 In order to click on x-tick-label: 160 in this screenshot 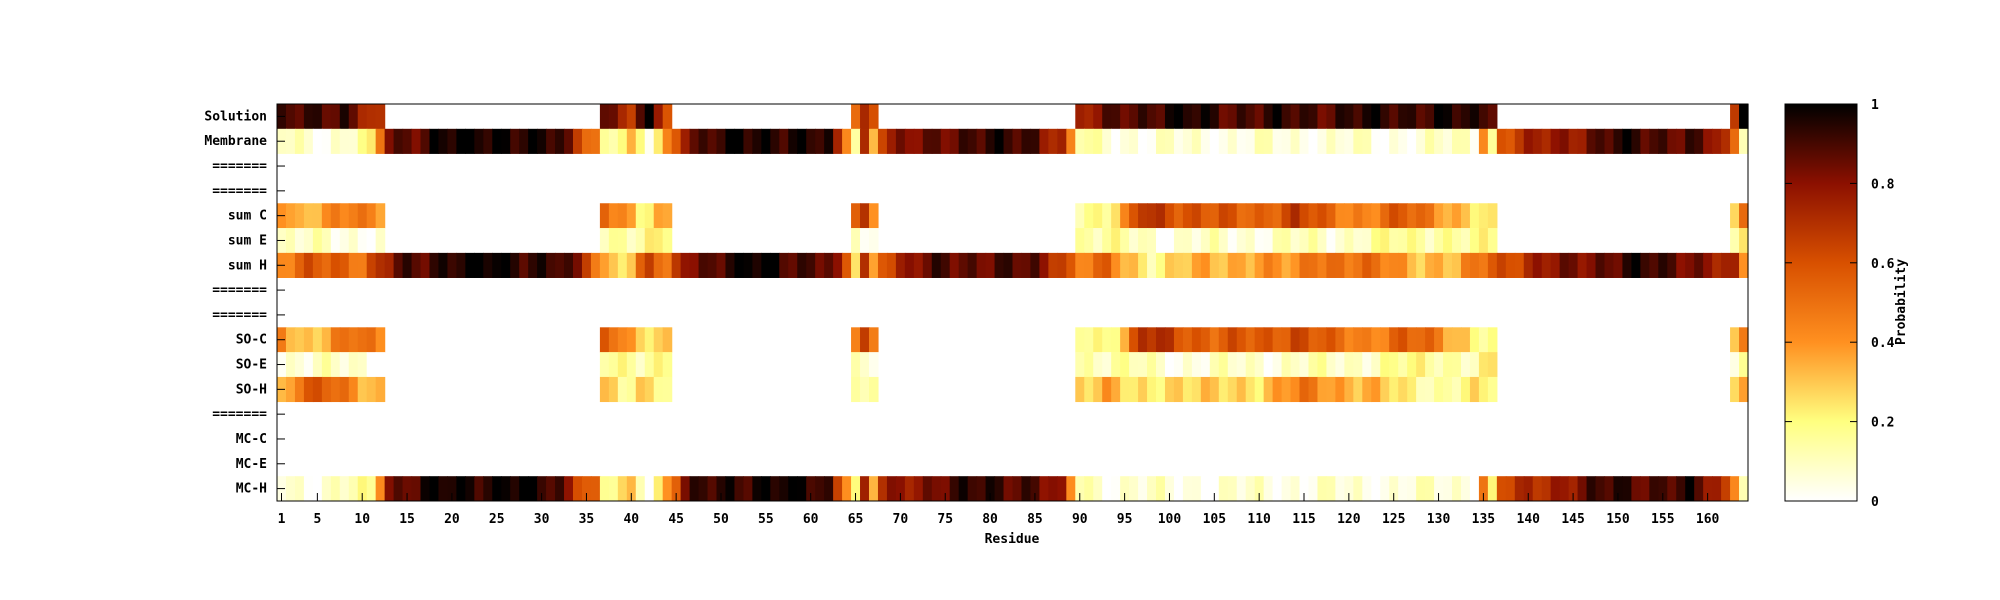, I will do `click(1708, 519)`.